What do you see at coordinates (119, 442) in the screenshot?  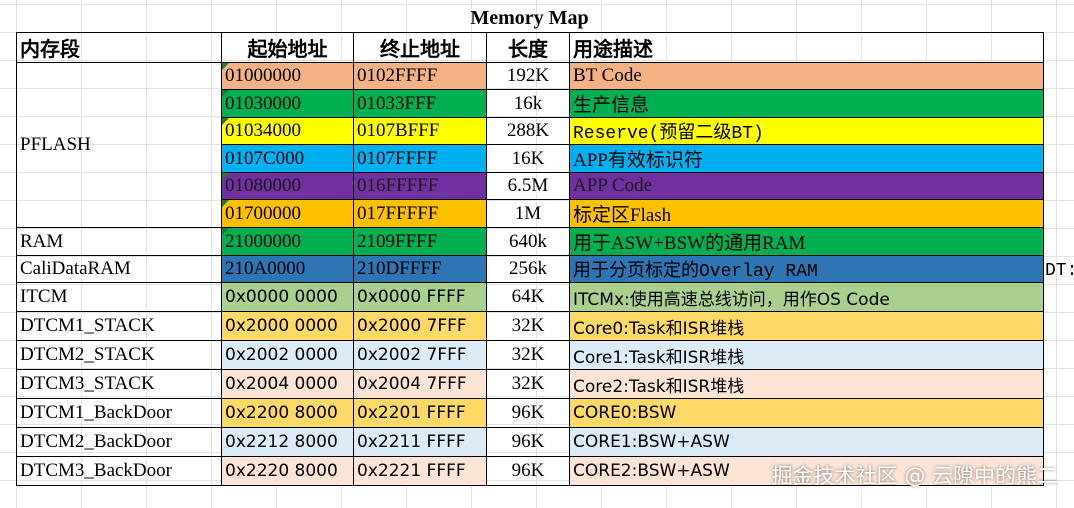 I see `segment-cell: DTCM2_BackDoor` at bounding box center [119, 442].